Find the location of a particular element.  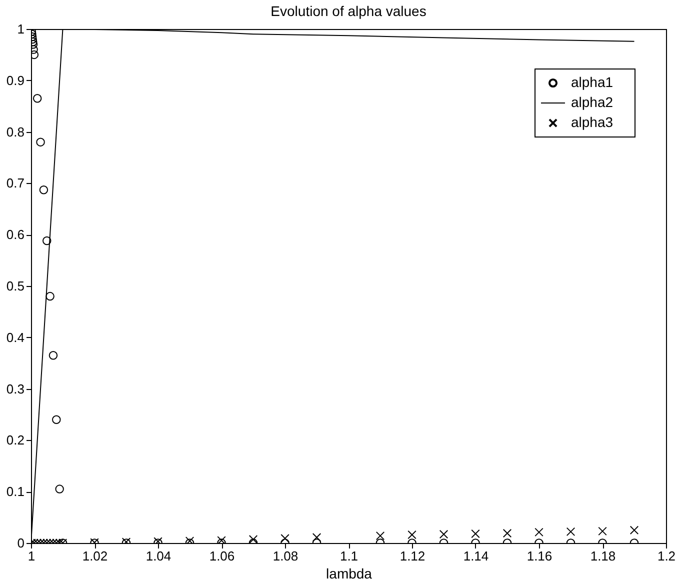

x-tick-label: 1.16 is located at coordinates (539, 556).